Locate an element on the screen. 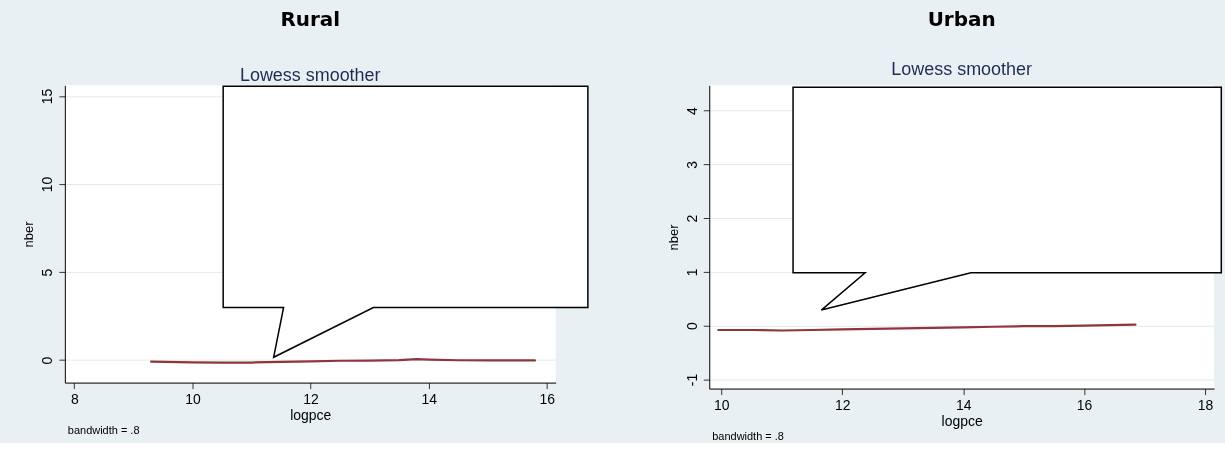 The height and width of the screenshot is (455, 1225). y-tick-label: 15 is located at coordinates (47, 96).